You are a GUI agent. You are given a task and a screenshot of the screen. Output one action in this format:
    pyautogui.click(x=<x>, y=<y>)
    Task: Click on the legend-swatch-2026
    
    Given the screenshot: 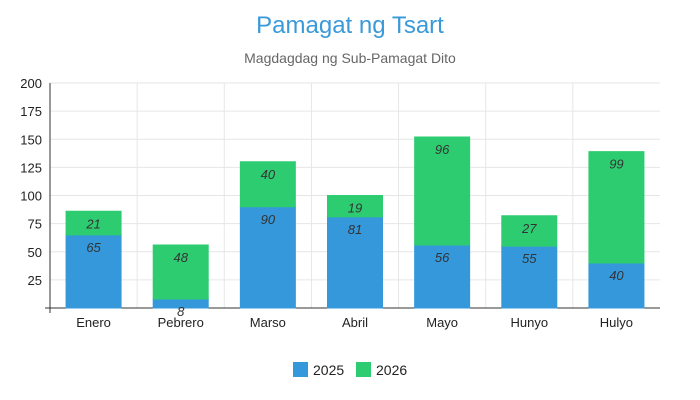 What is the action you would take?
    pyautogui.click(x=363, y=369)
    